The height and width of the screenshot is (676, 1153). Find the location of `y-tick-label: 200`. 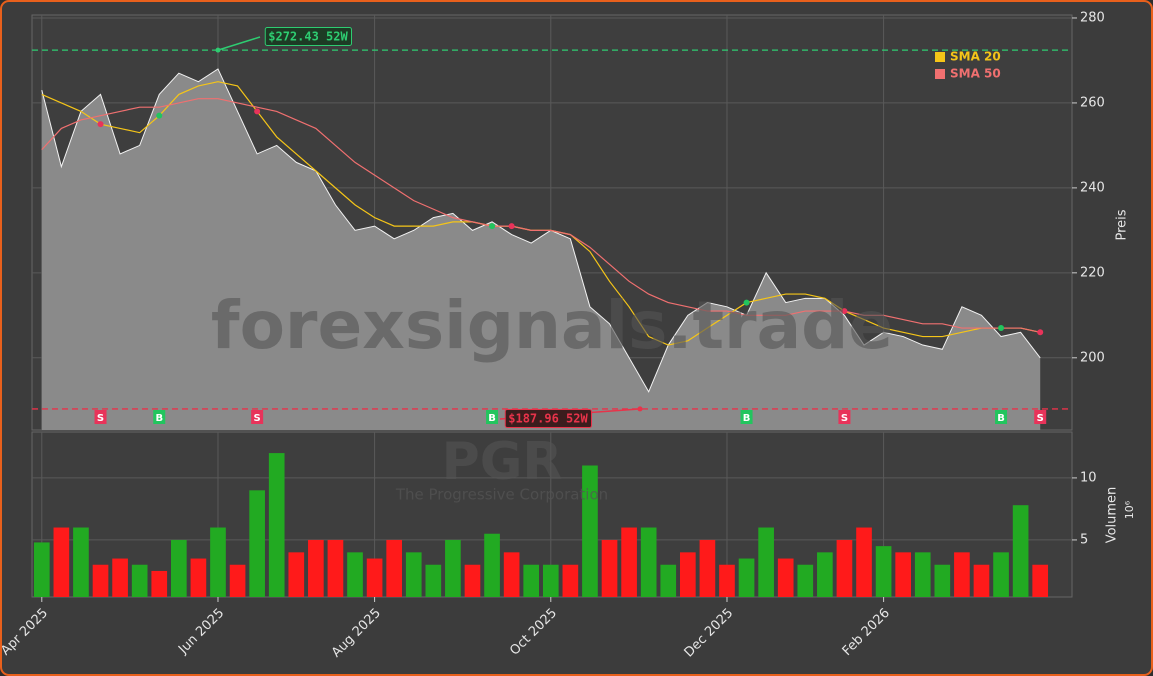

y-tick-label: 200 is located at coordinates (1092, 357).